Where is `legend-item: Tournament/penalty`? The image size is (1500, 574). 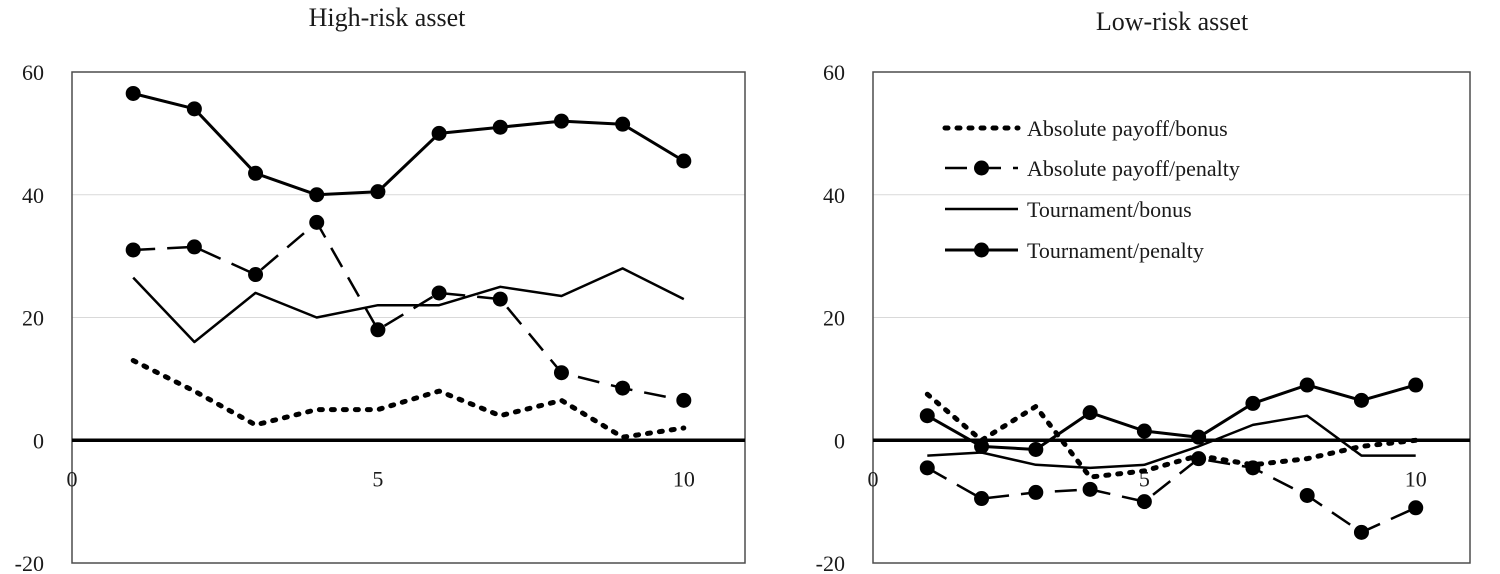 legend-item: Tournament/penalty is located at coordinates (1074, 250).